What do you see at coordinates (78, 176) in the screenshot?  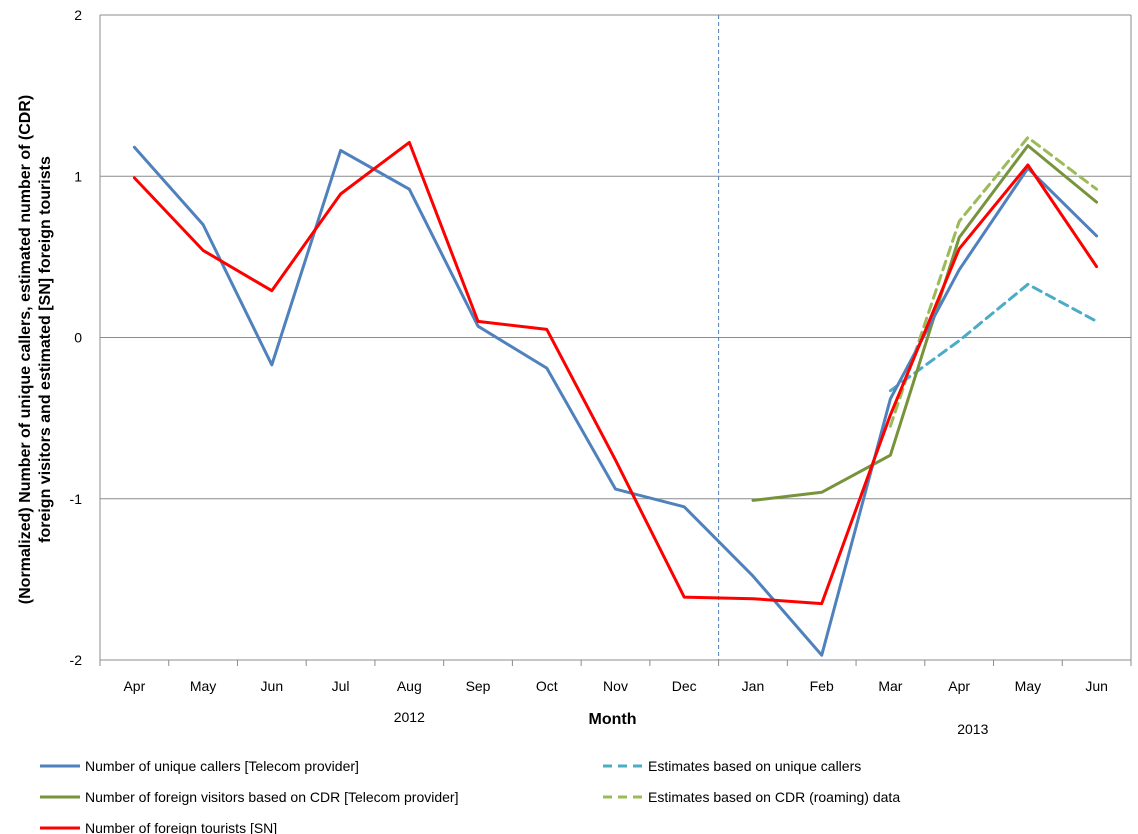 I see `y-tick-label: 1` at bounding box center [78, 176].